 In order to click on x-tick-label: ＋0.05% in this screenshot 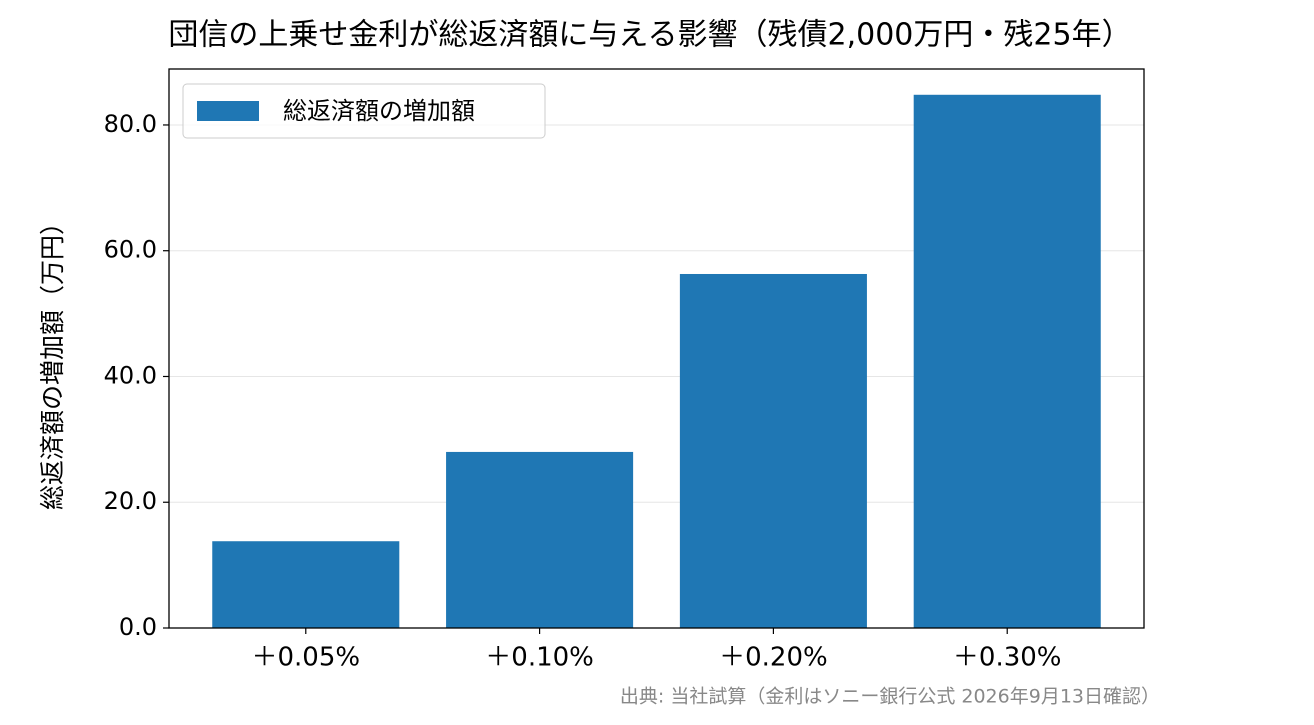, I will do `click(305, 658)`.